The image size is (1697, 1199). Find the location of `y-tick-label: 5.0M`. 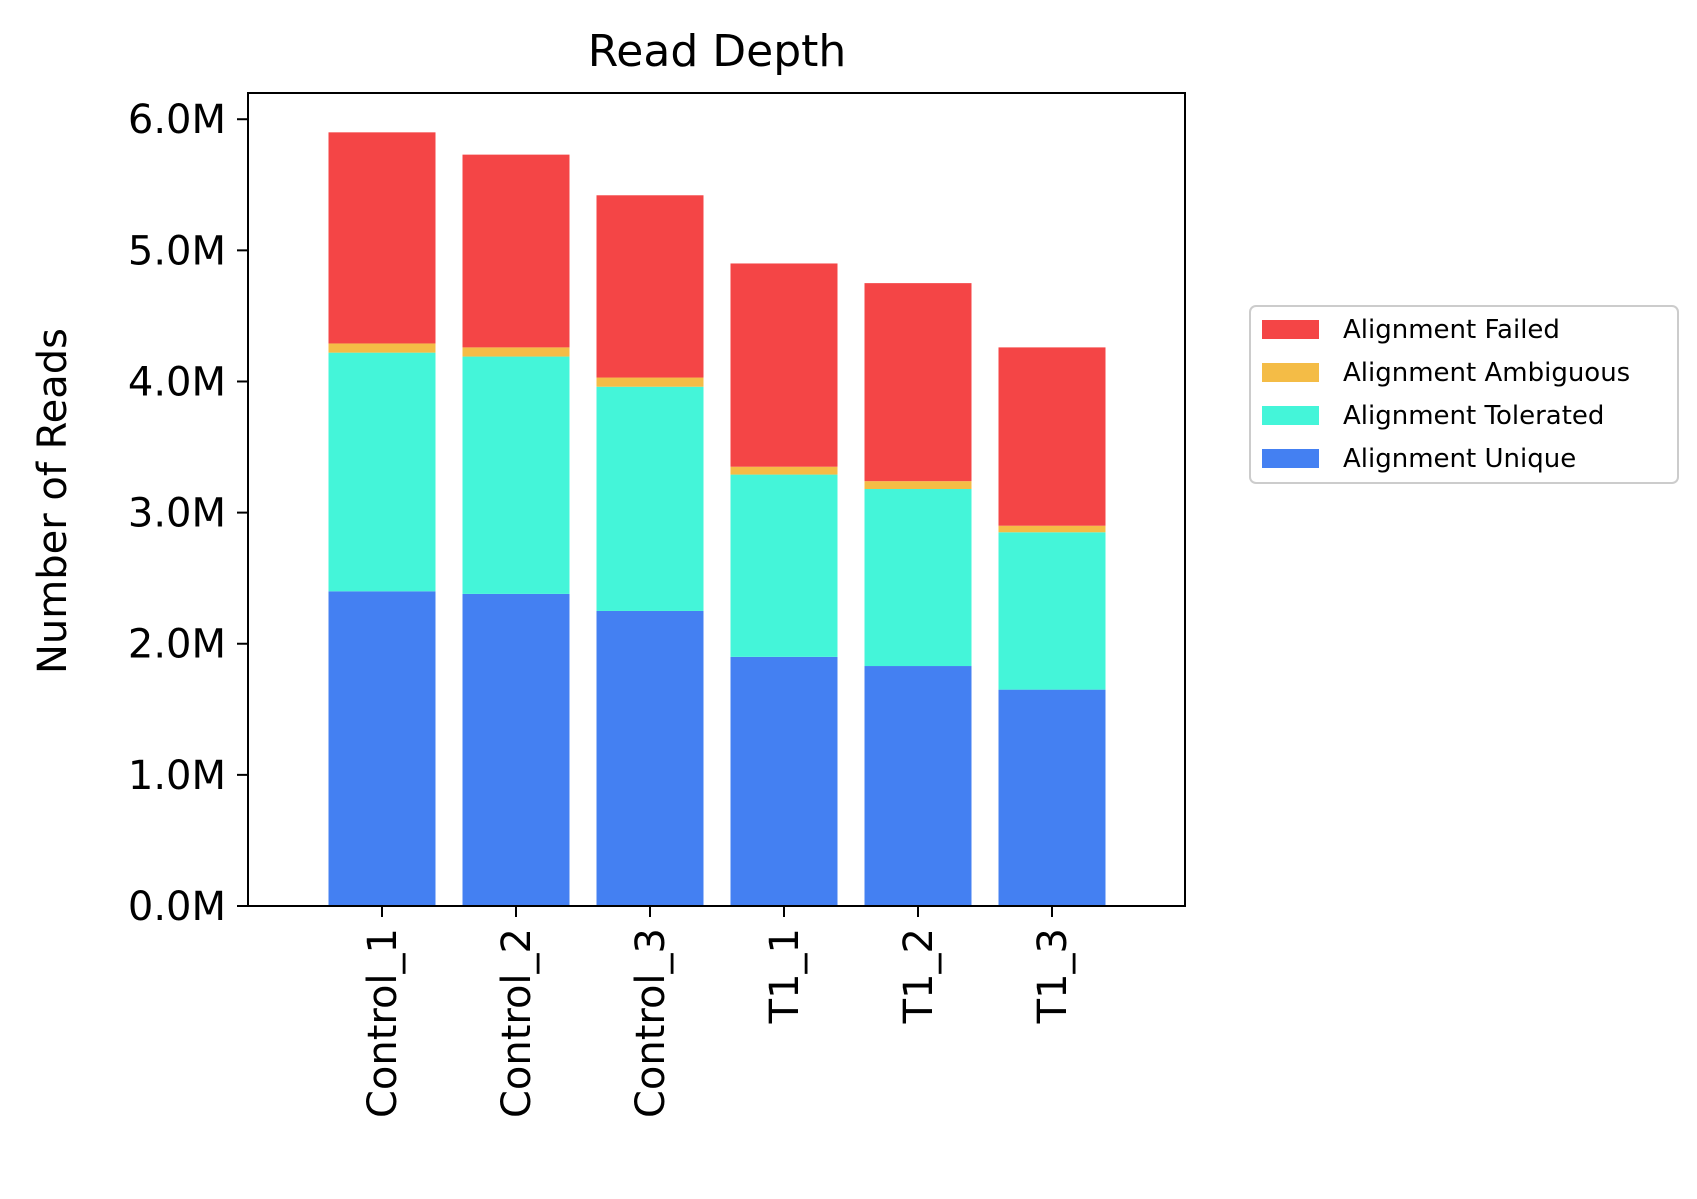

y-tick-label: 5.0M is located at coordinates (177, 251).